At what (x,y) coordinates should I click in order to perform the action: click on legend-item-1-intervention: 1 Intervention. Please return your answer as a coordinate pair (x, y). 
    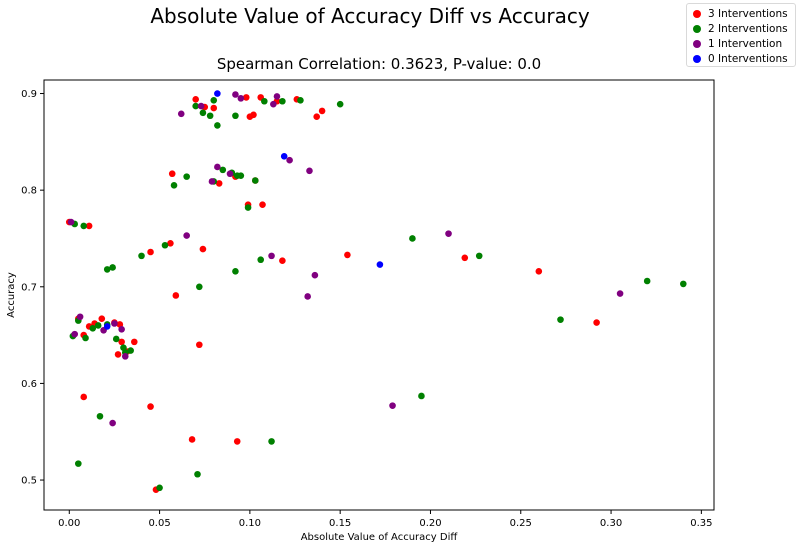
    Looking at the image, I should click on (741, 43).